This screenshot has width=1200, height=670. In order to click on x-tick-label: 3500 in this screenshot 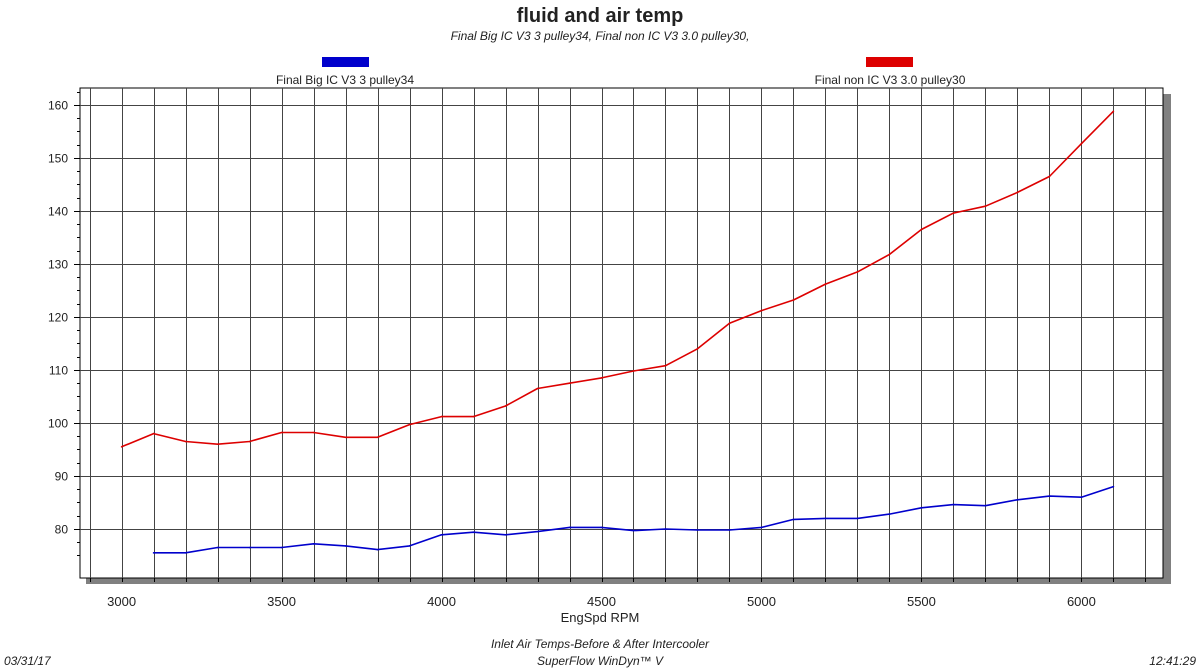, I will do `click(281, 601)`.